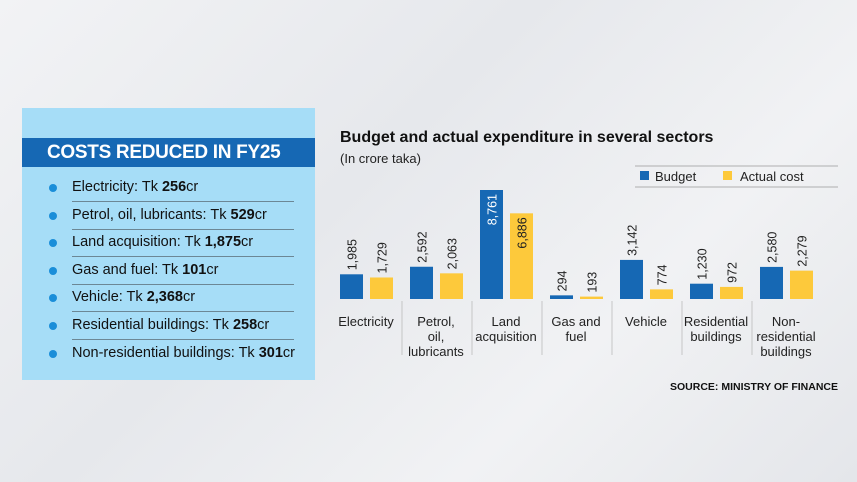  What do you see at coordinates (593, 282) in the screenshot?
I see `data-label: 193` at bounding box center [593, 282].